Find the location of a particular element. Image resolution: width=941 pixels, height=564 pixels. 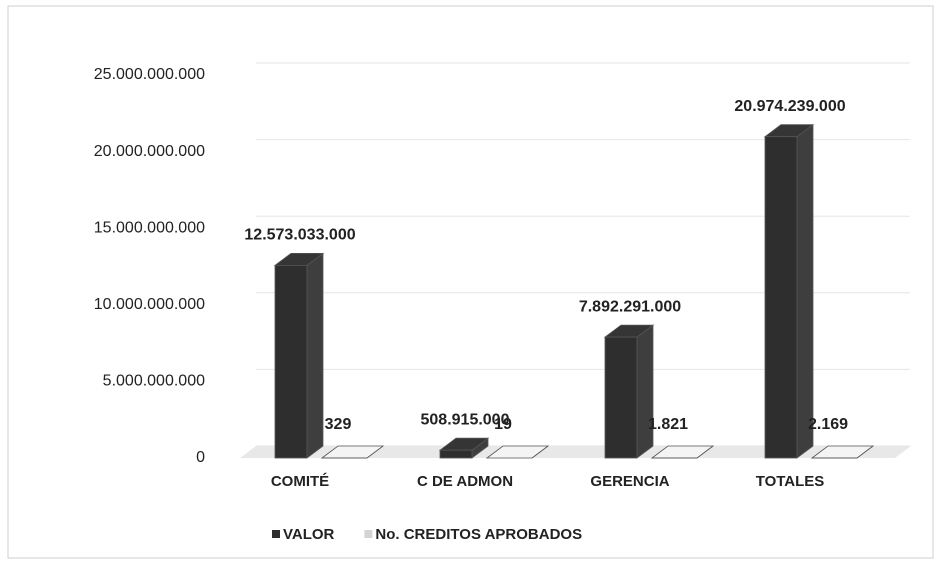

data-label: 19 is located at coordinates (503, 424).